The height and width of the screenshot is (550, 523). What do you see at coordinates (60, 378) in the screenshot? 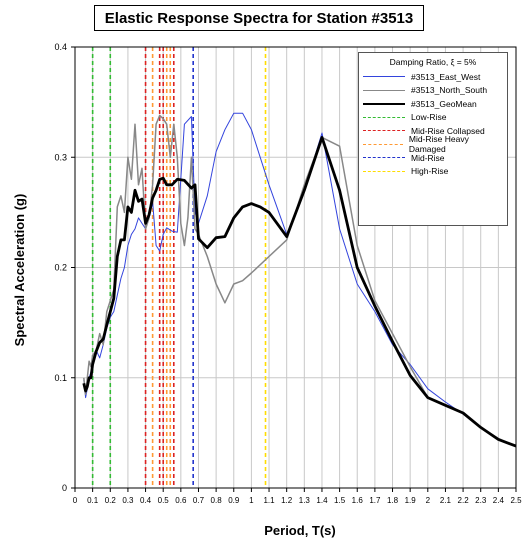
I see `y-tick-label: 0.1` at bounding box center [60, 378].